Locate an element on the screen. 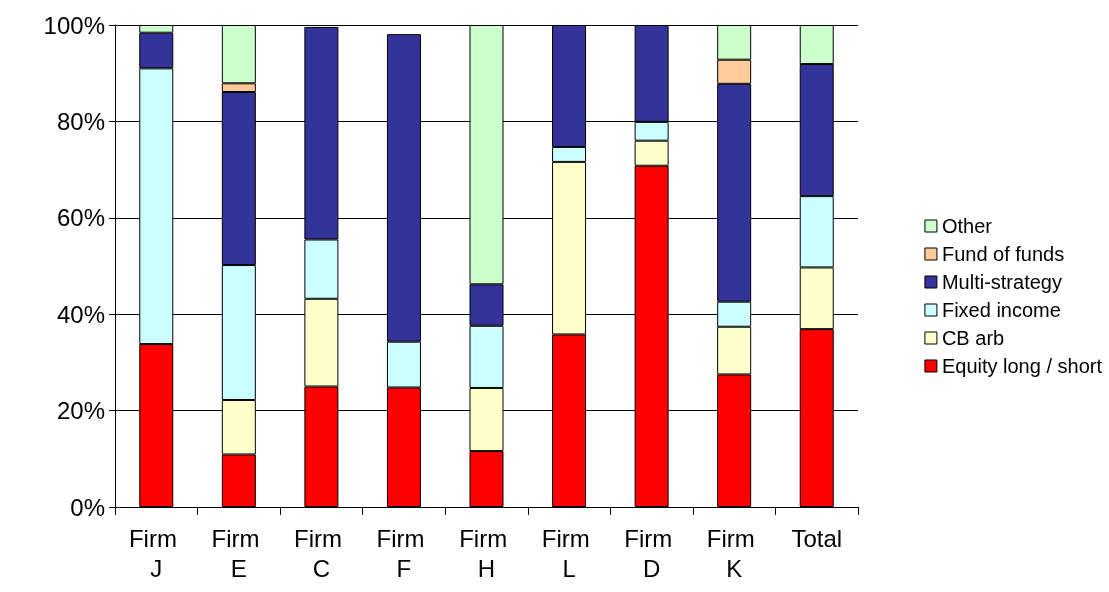  x-tick-label: Firm H is located at coordinates (486, 553).